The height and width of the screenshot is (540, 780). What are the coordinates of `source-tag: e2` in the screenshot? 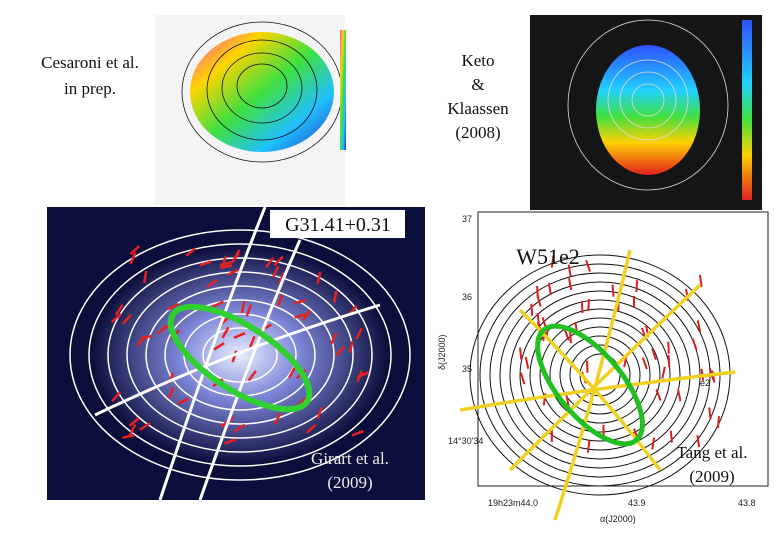 It's located at (705, 383).